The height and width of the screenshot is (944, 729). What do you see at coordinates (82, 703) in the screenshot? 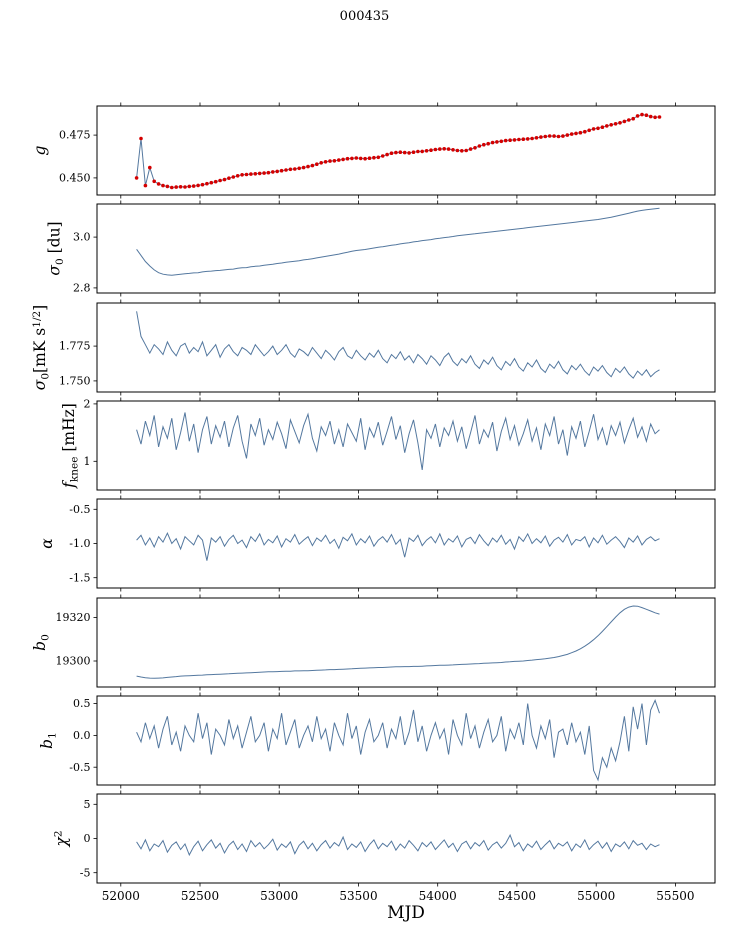
I see `y-tick-label: 0.5` at bounding box center [82, 703].